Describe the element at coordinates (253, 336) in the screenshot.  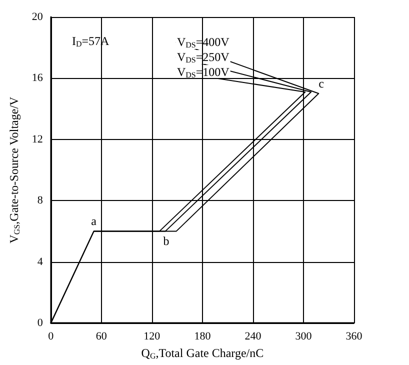
I see `x-tick-label: 240` at that location.